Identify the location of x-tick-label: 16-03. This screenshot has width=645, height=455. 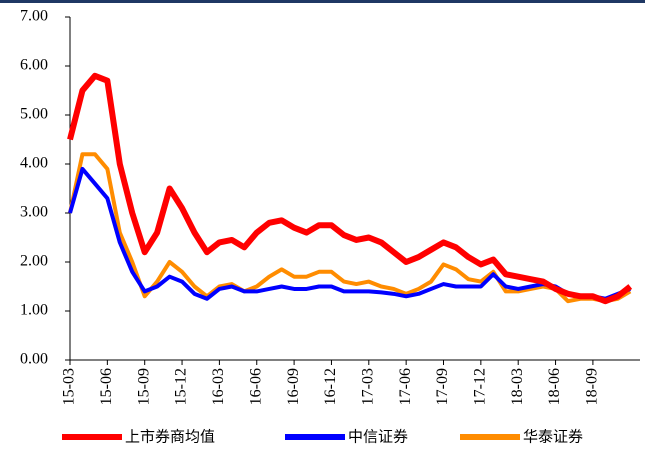
(218, 386).